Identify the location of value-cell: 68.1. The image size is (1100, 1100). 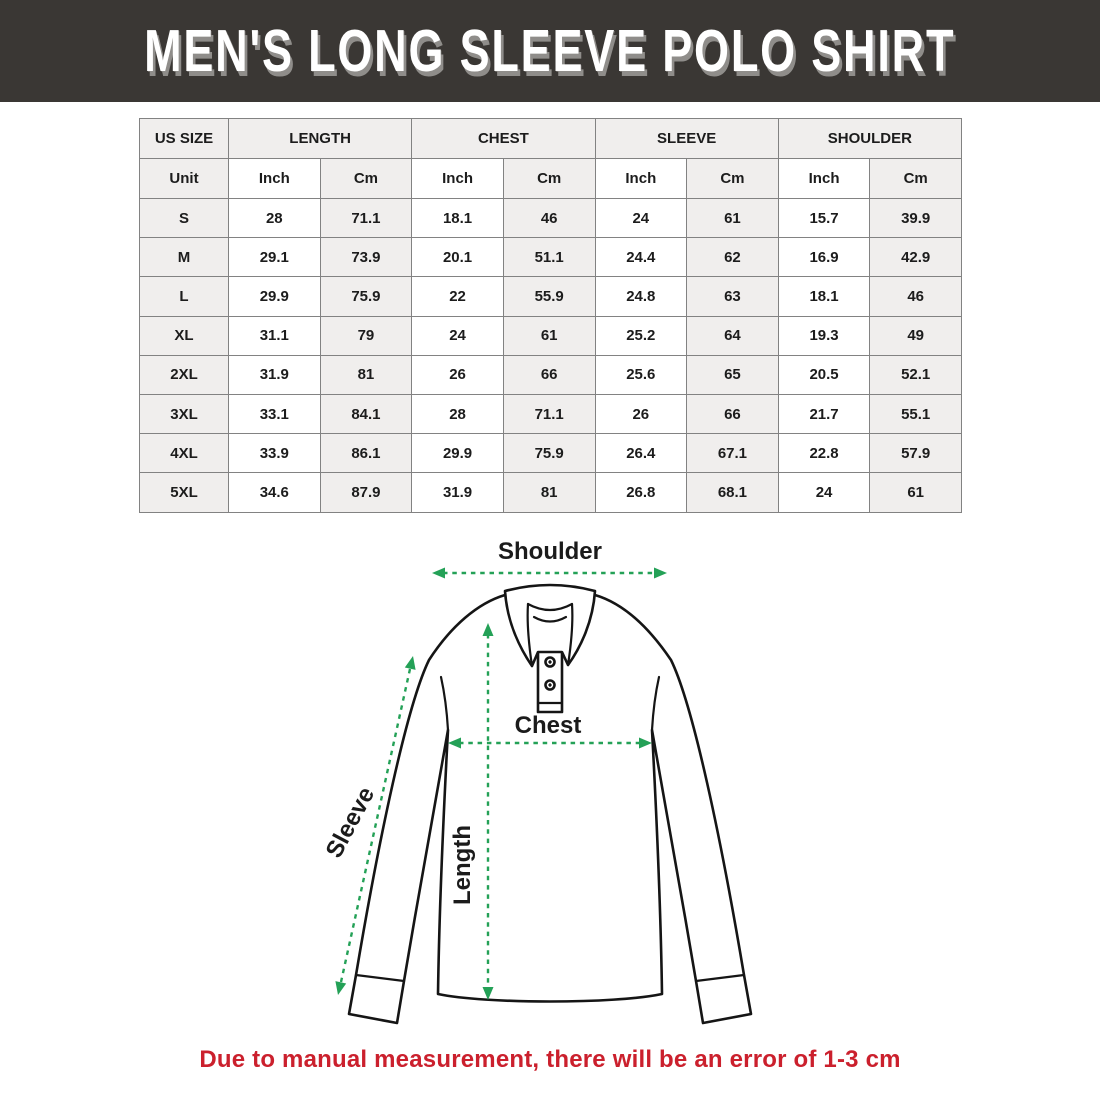
(732, 492).